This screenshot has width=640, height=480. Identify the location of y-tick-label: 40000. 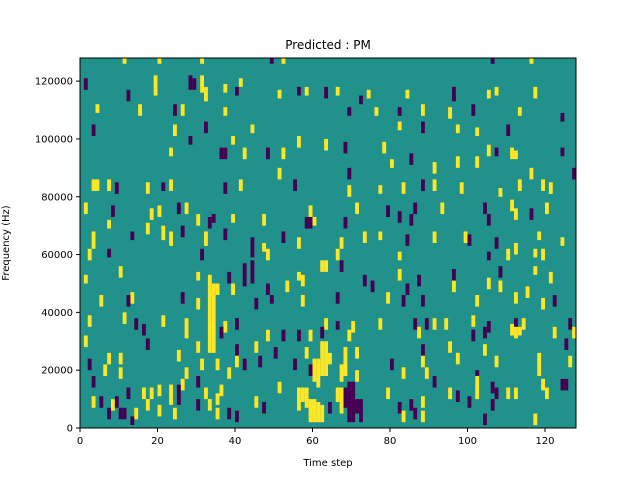
(57, 313).